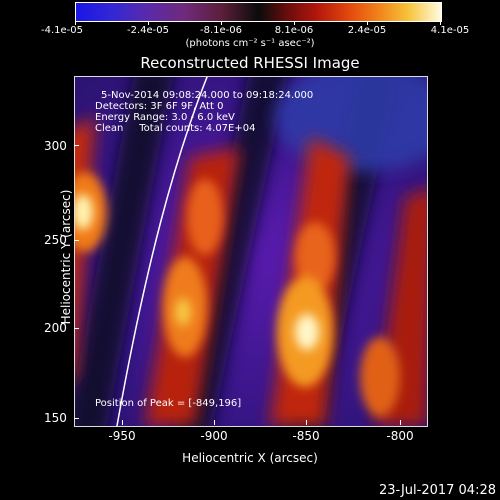 The width and height of the screenshot is (500, 500). I want to click on x-tick-label: -800, so click(400, 436).